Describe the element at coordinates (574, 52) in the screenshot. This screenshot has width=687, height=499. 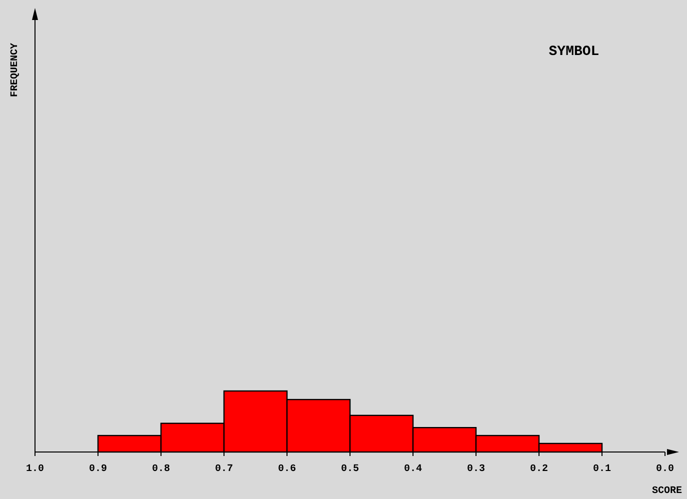
I see `chart-title: SYMBOL` at that location.